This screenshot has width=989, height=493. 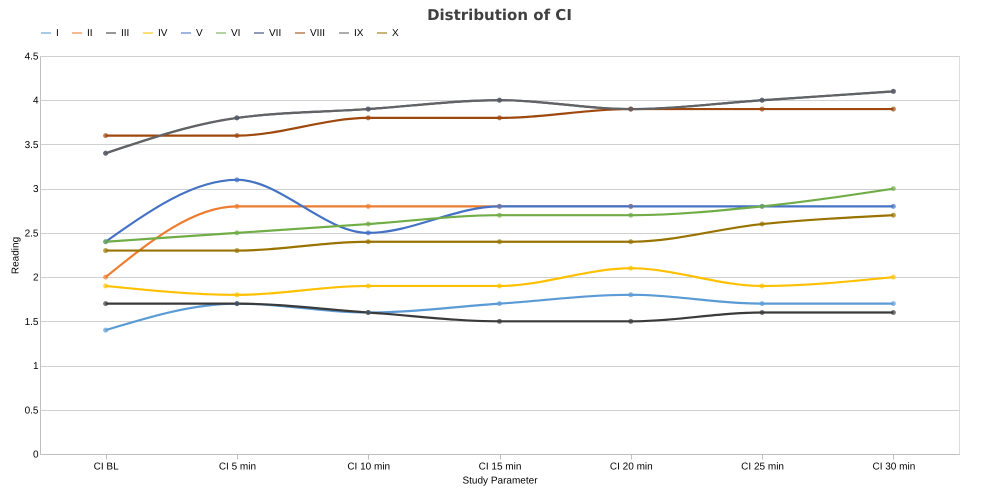 I want to click on y-tick-label: 1.5, so click(x=31, y=322).